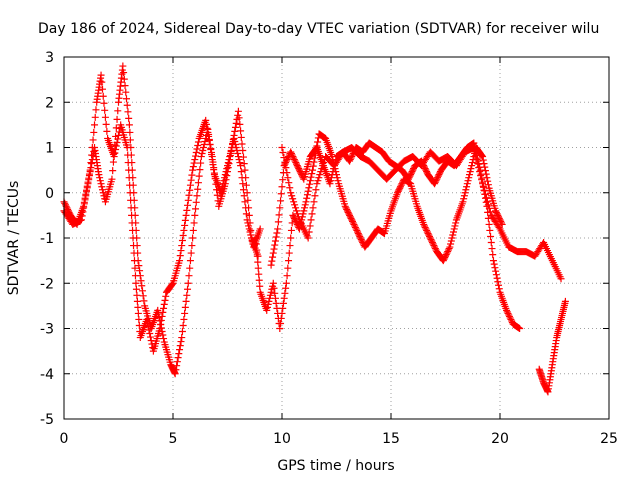  Describe the element at coordinates (391, 439) in the screenshot. I see `x-tick-label: 15` at that location.